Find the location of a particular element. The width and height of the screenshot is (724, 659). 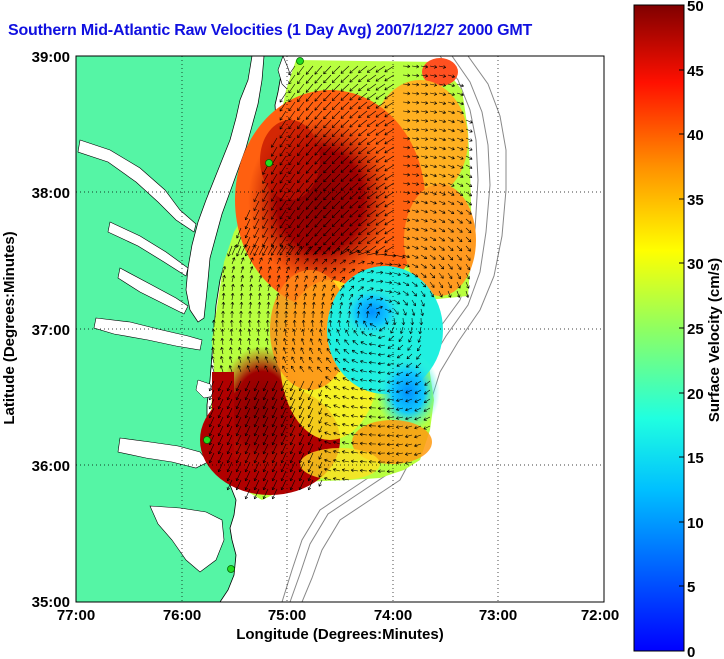

y-tick-label: 37:00 is located at coordinates (51, 330).